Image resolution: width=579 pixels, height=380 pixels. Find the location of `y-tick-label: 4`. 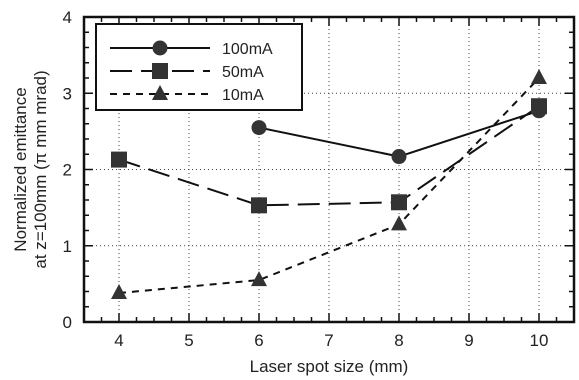

y-tick-label: 4 is located at coordinates (67, 17).